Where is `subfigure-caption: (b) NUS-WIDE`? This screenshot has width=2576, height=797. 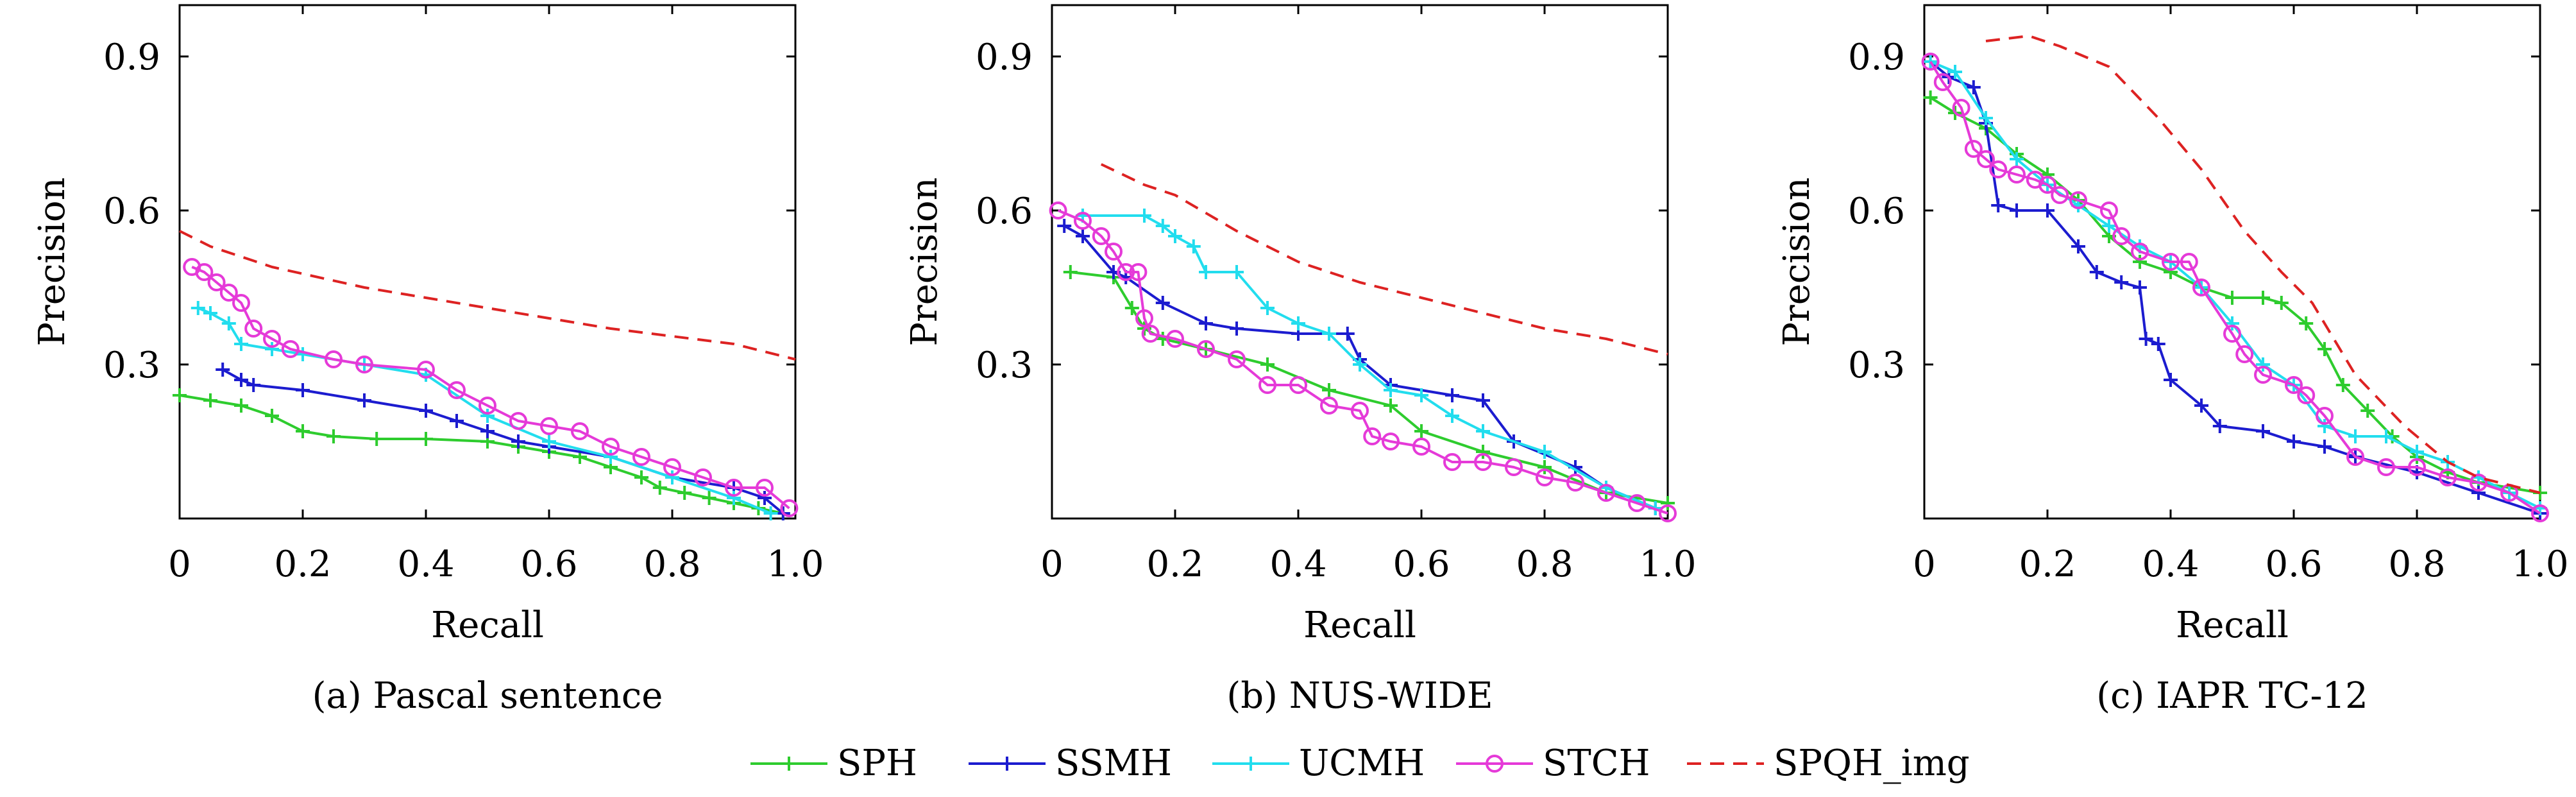
subfigure-caption: (b) NUS-WIDE is located at coordinates (1359, 696).